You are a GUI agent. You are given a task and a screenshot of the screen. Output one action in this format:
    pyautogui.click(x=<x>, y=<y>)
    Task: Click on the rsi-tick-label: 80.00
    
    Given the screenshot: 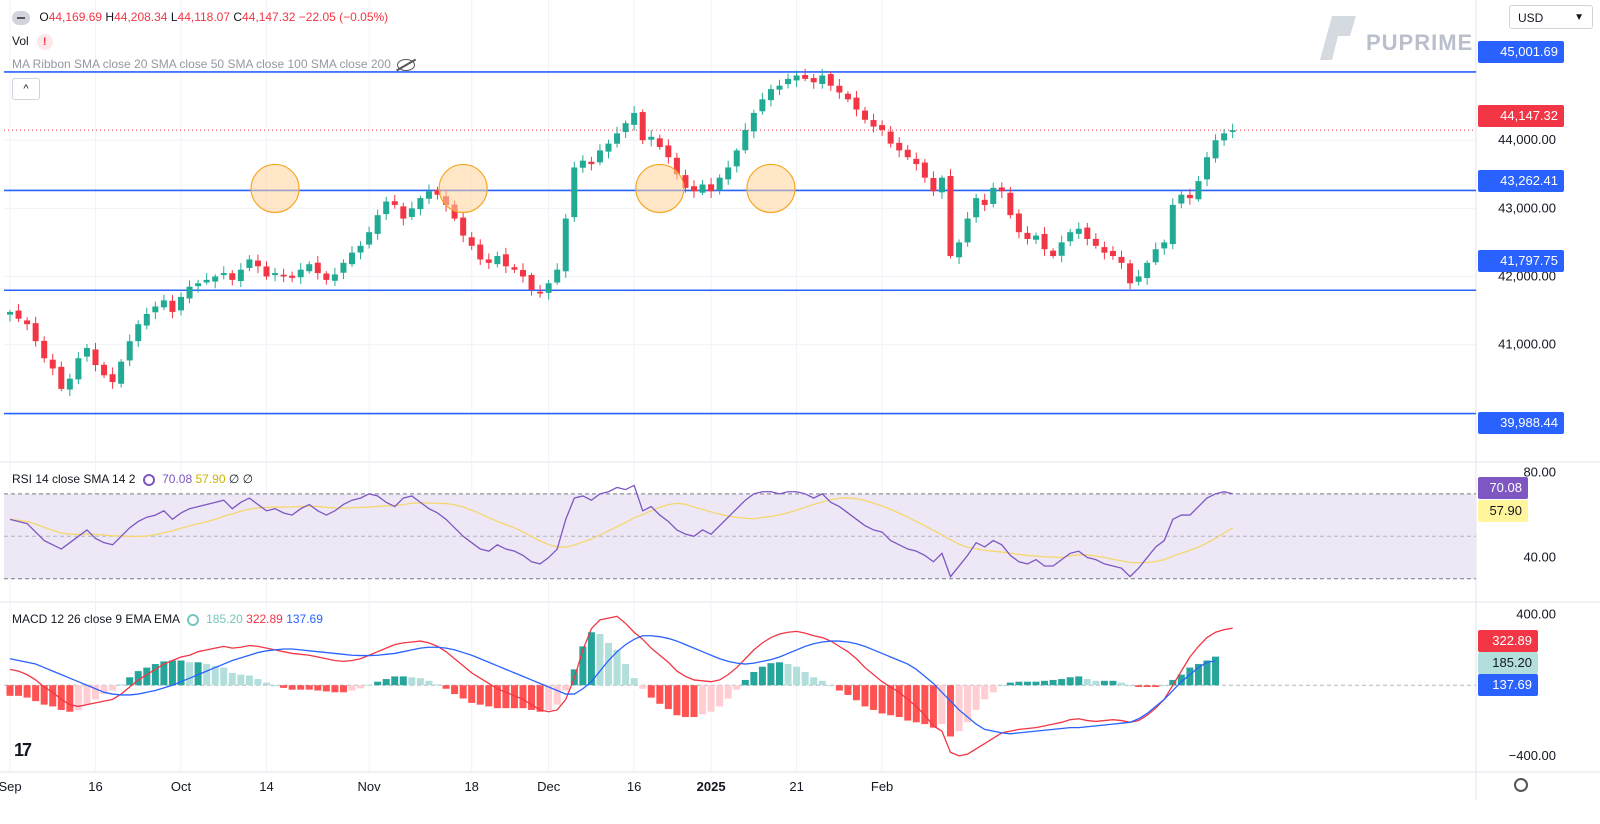 What is the action you would take?
    pyautogui.click(x=1539, y=472)
    